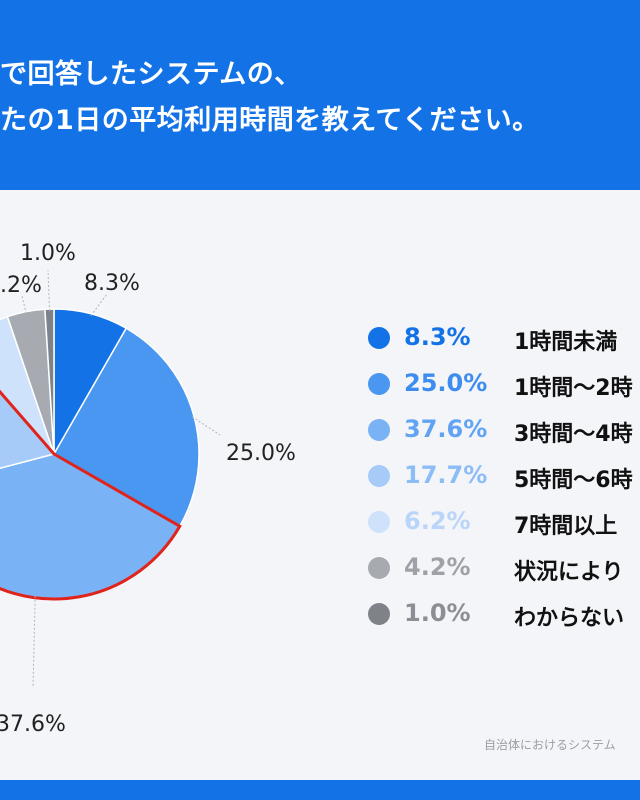 The width and height of the screenshot is (640, 800). Describe the element at coordinates (573, 388) in the screenshot. I see `legend-label: 1時間〜2時` at that location.